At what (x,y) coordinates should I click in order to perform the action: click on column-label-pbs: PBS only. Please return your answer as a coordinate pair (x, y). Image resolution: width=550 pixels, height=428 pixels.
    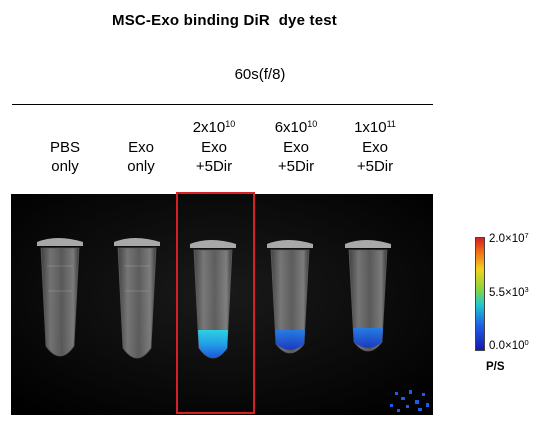
    Looking at the image, I should click on (65, 147).